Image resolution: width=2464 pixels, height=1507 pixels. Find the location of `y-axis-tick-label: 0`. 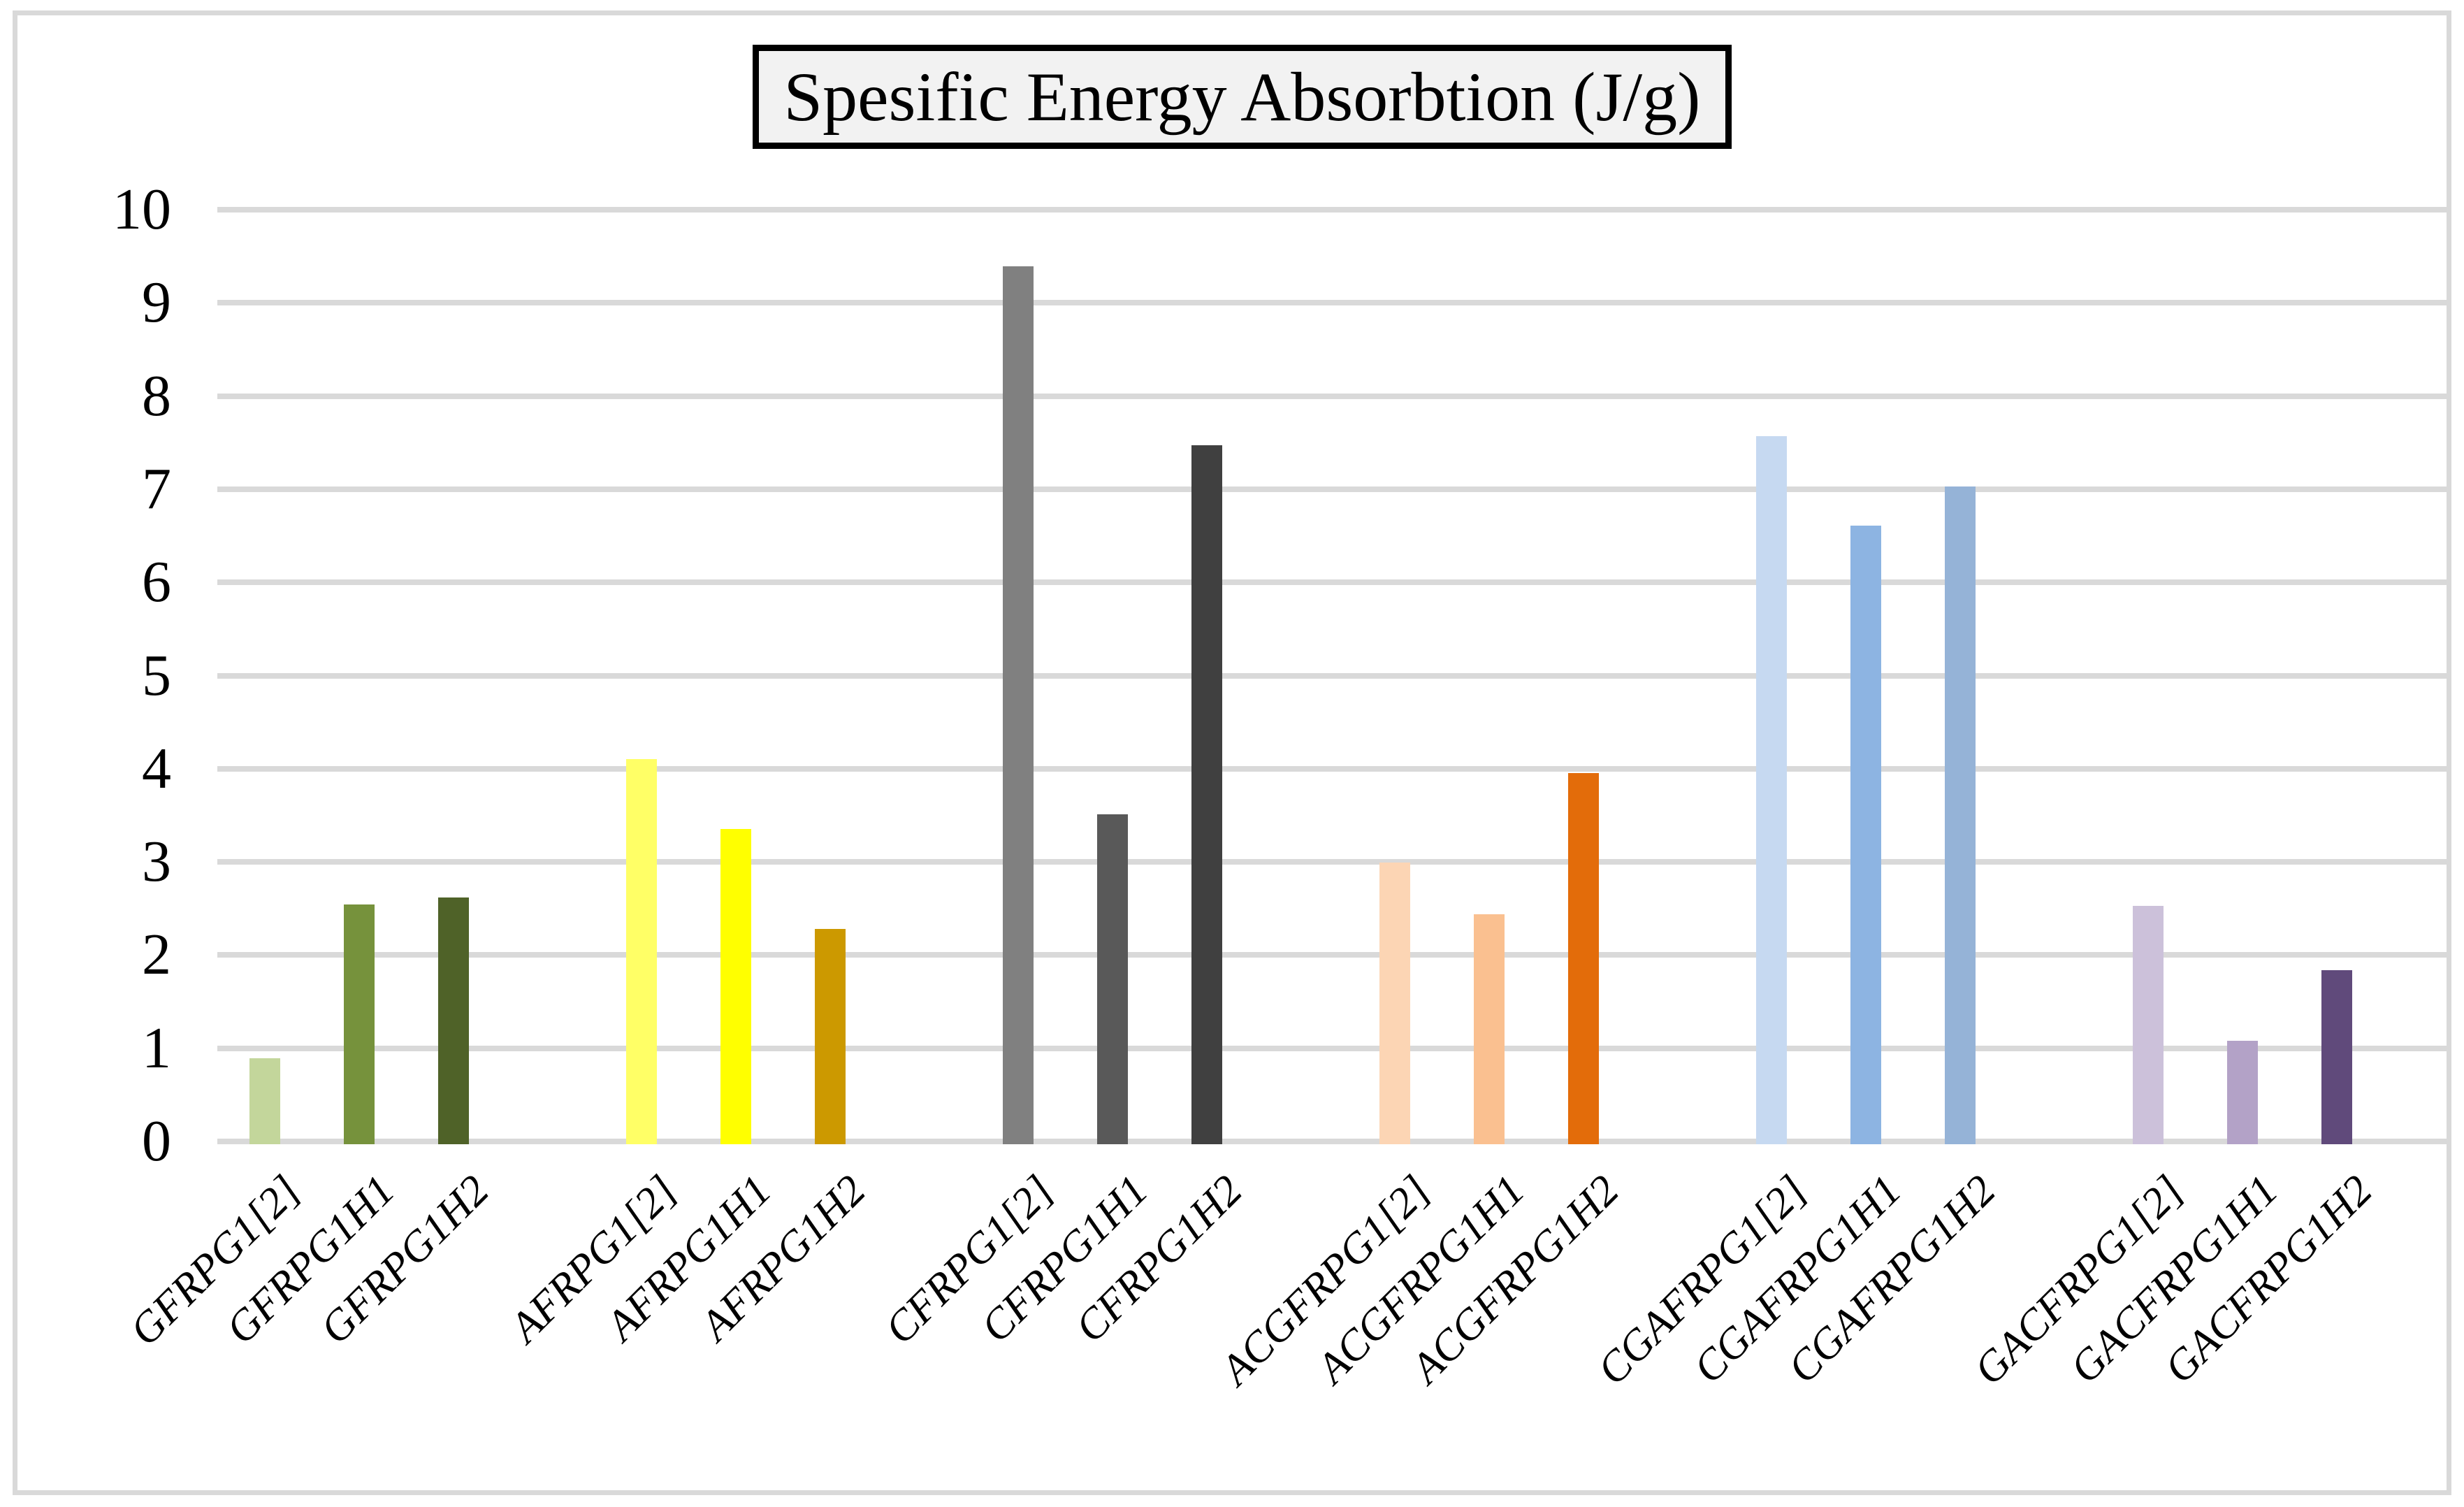

y-axis-tick-label: 0 is located at coordinates (156, 1142).